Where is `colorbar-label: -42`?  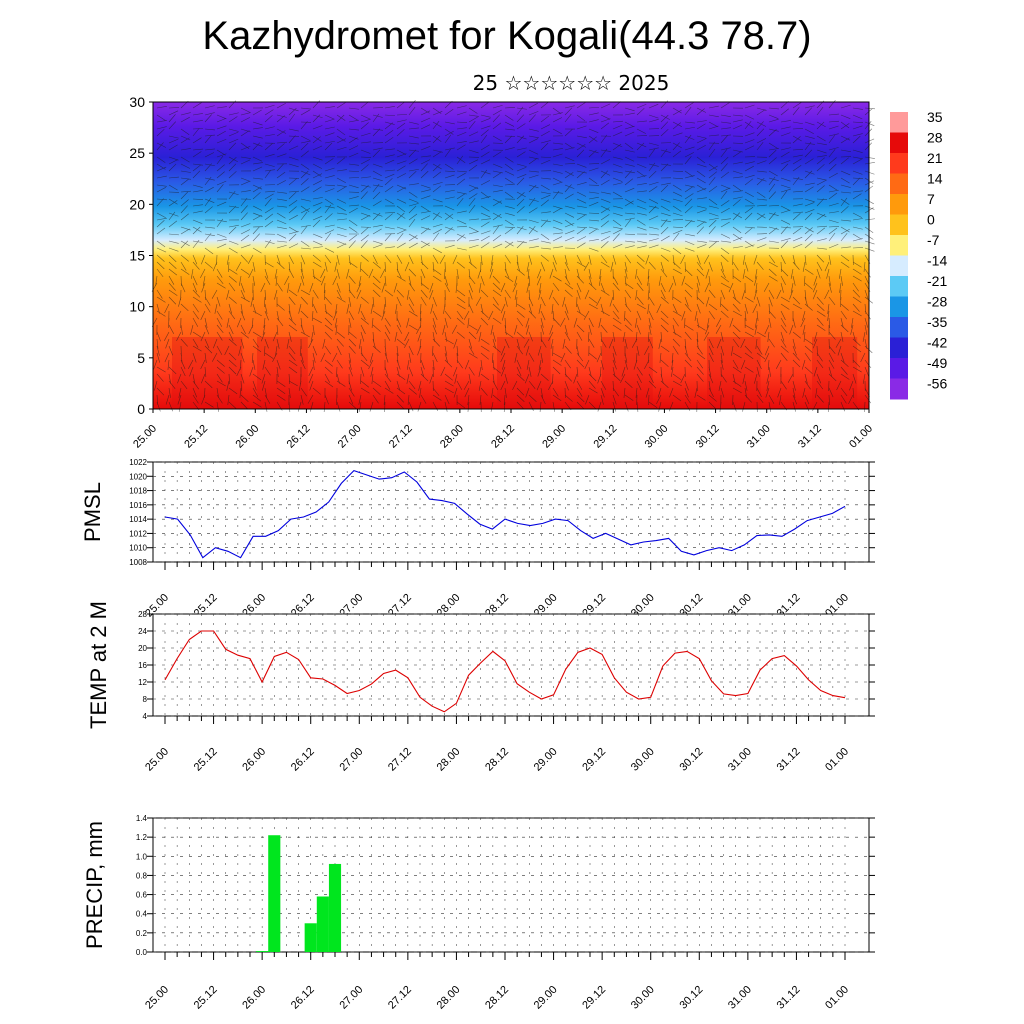 colorbar-label: -42 is located at coordinates (937, 343).